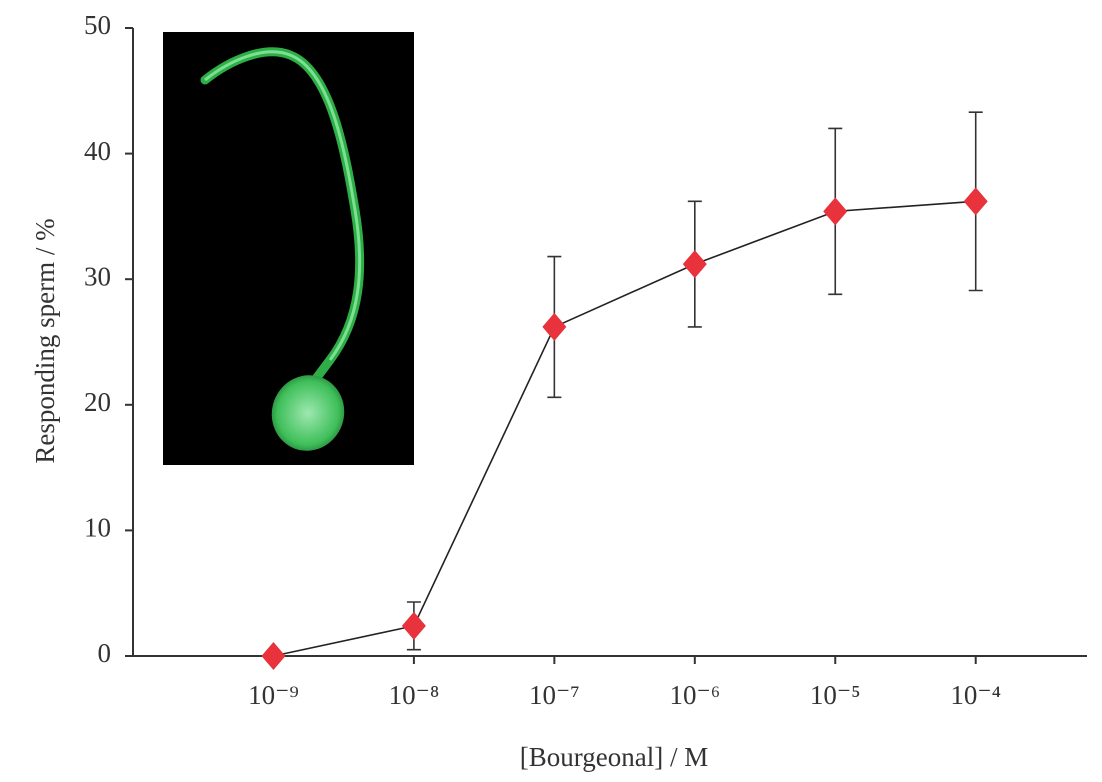 This screenshot has width=1102, height=782. What do you see at coordinates (554, 695) in the screenshot?
I see `x-tick-label: 10⁻⁷` at bounding box center [554, 695].